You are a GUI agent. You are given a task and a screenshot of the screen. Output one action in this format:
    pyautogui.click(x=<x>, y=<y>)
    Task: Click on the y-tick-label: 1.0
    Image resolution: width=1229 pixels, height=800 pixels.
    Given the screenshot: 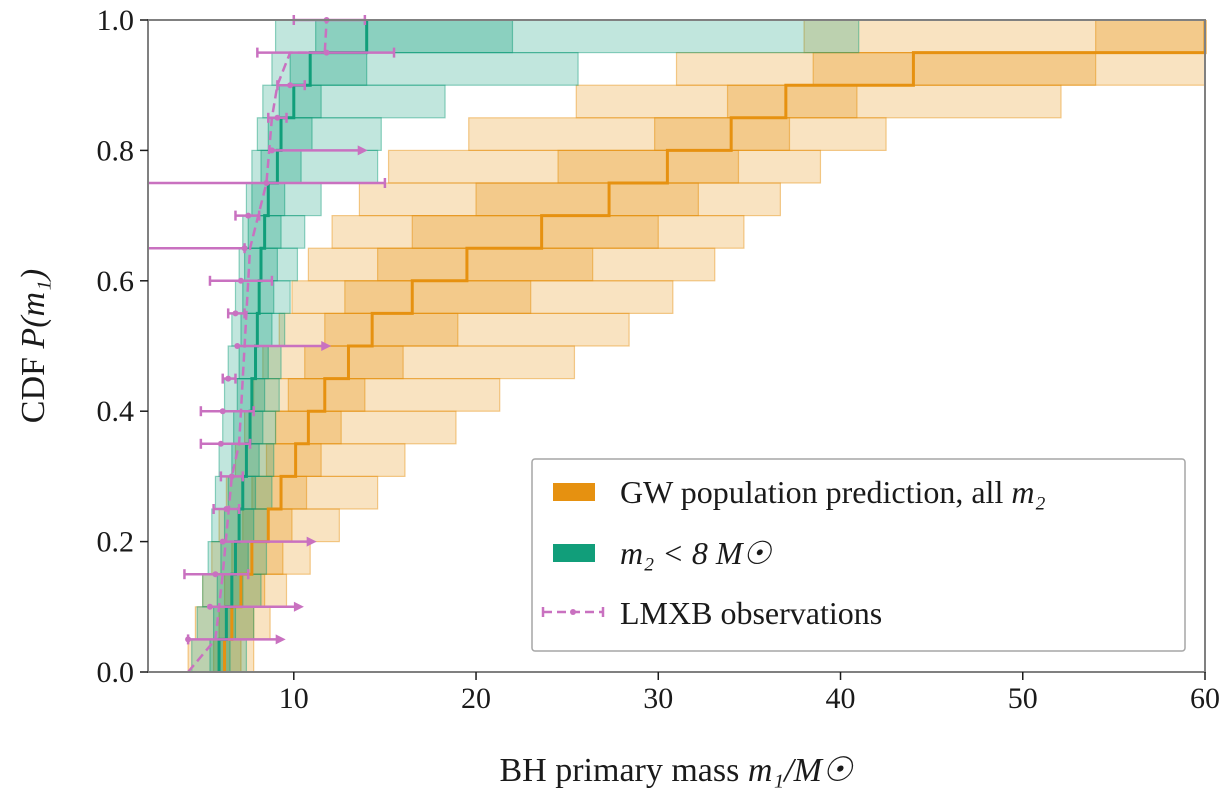 What is the action you would take?
    pyautogui.click(x=116, y=20)
    